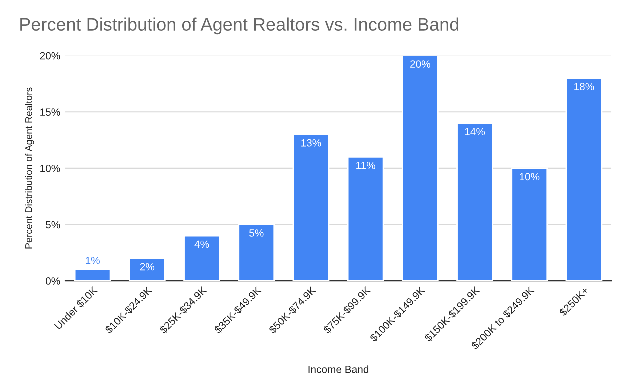  I want to click on data-label: 13%, so click(312, 143).